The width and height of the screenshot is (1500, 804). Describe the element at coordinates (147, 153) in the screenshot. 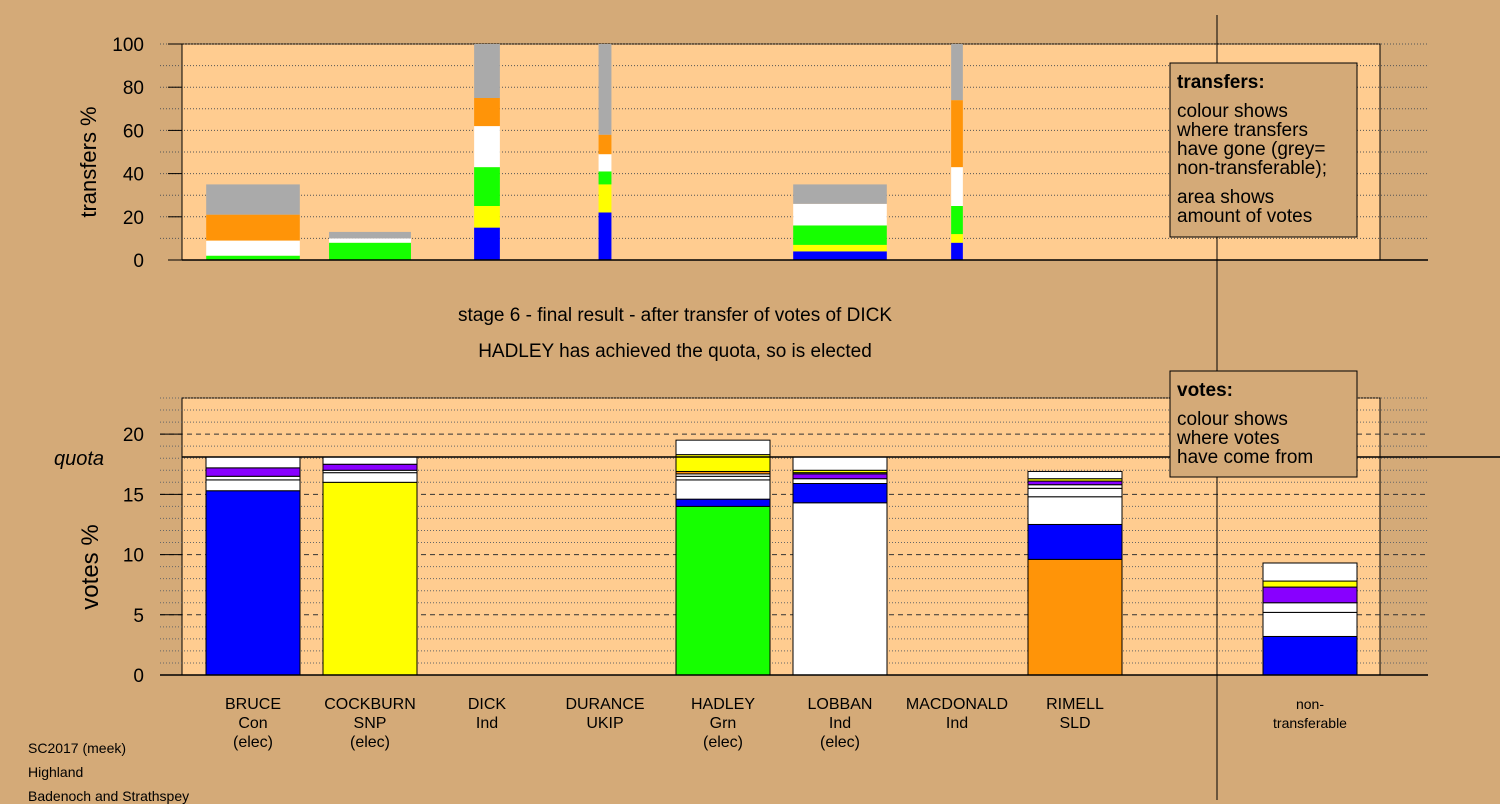

I see `transfers-y-axis: 0 20 40 60 80 100` at that location.